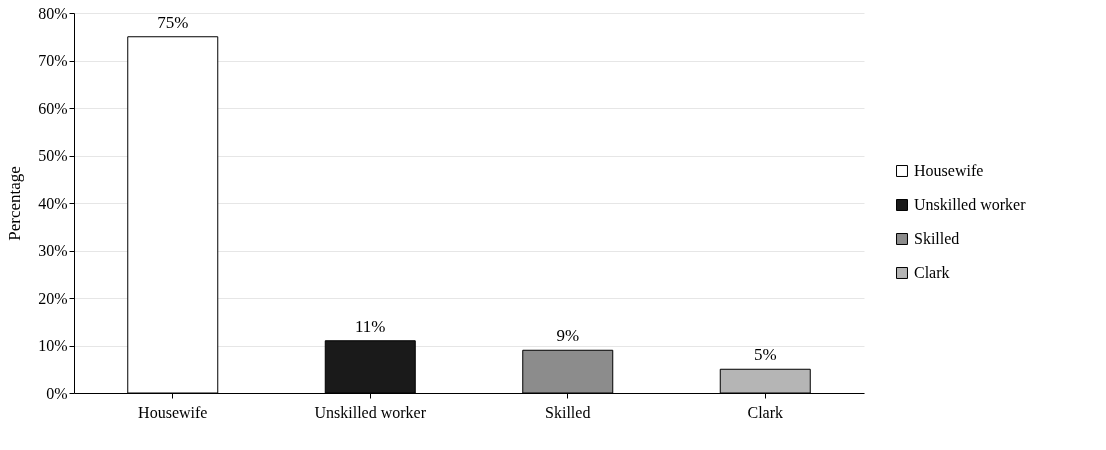 This screenshot has width=1106, height=450. Describe the element at coordinates (53, 60) in the screenshot. I see `y-tick-label: 70%` at that location.